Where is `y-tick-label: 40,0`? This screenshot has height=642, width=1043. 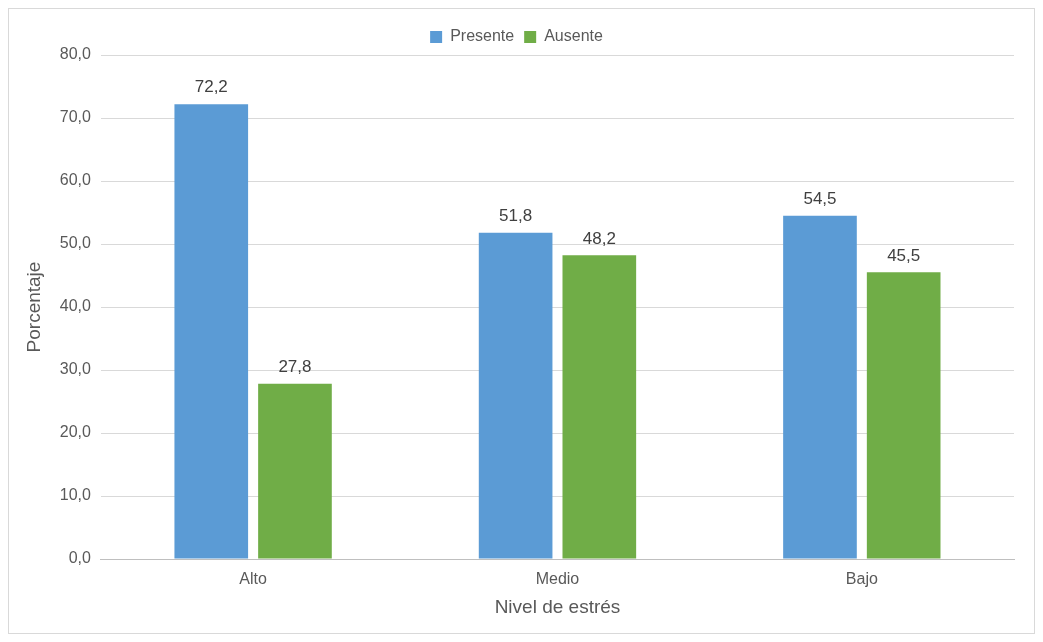
y-tick-label: 40,0 is located at coordinates (75, 306).